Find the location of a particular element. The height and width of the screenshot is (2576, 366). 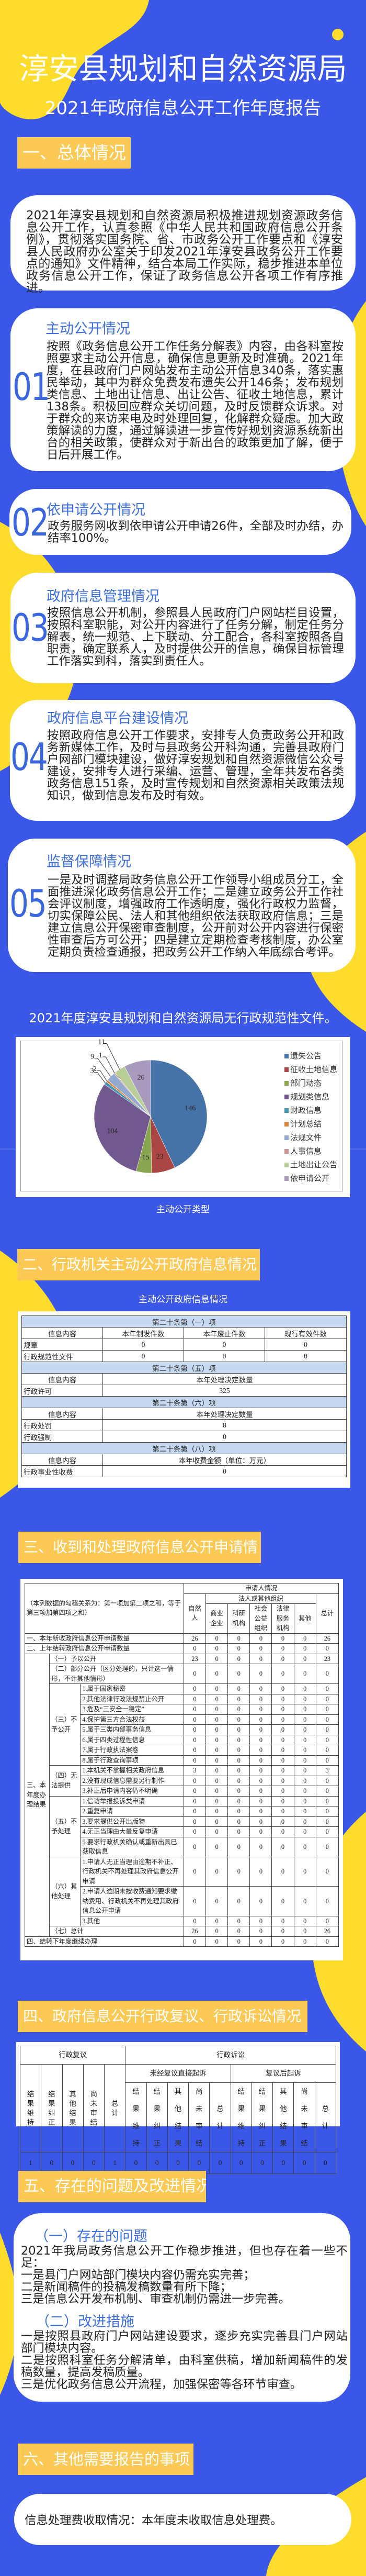

legend-item: 土地出让公告 is located at coordinates (310, 1165).